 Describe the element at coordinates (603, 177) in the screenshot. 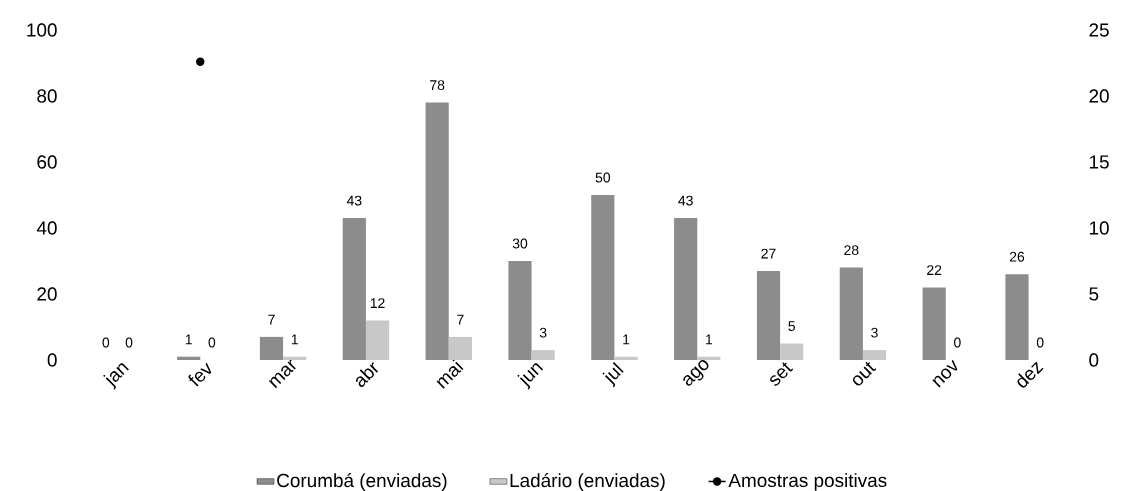

I see `data-label: 50` at that location.